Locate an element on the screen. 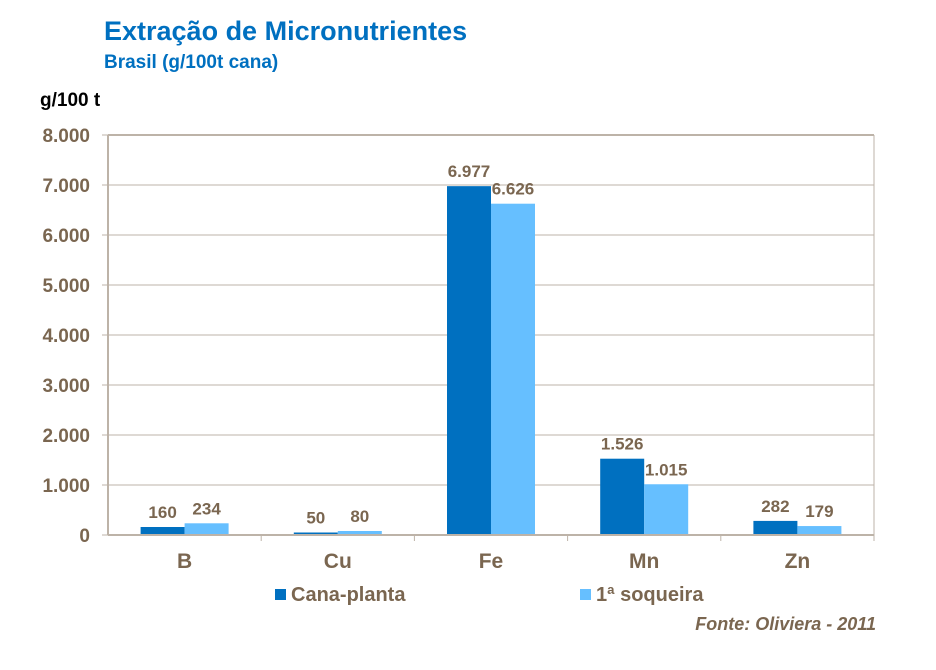 This screenshot has height=670, width=936. y-tick-label: 2.000 is located at coordinates (66, 436).